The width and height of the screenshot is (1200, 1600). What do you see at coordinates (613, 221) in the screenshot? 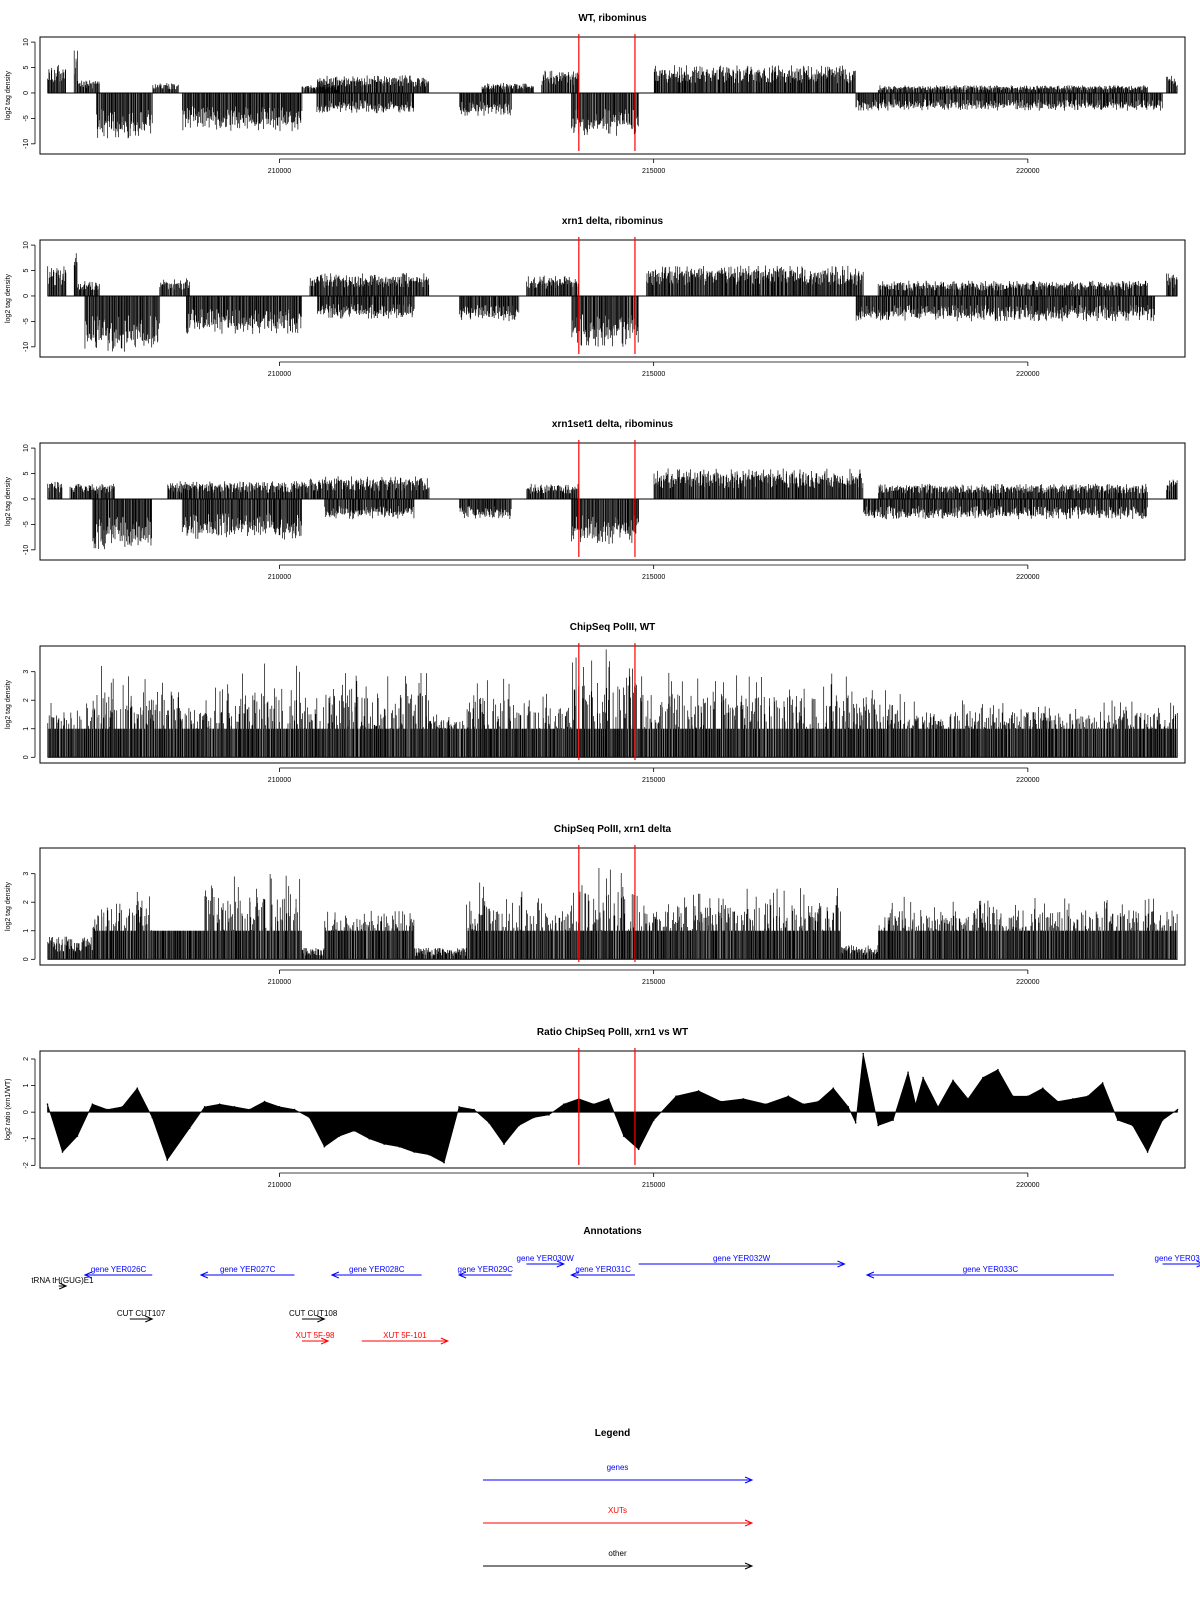
I see `chart-title: xrn1 delta, ribominus` at bounding box center [613, 221].